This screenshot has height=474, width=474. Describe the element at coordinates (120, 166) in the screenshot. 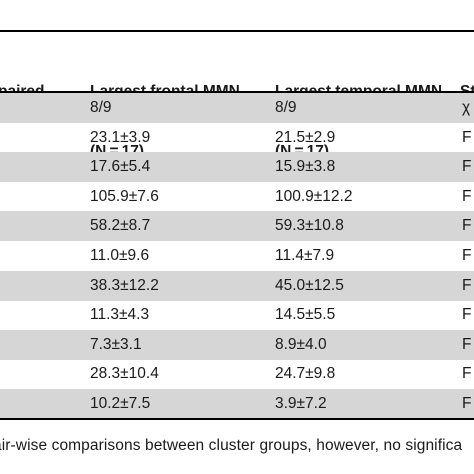

I see `cell-frontal: 17.6±5.4` at that location.